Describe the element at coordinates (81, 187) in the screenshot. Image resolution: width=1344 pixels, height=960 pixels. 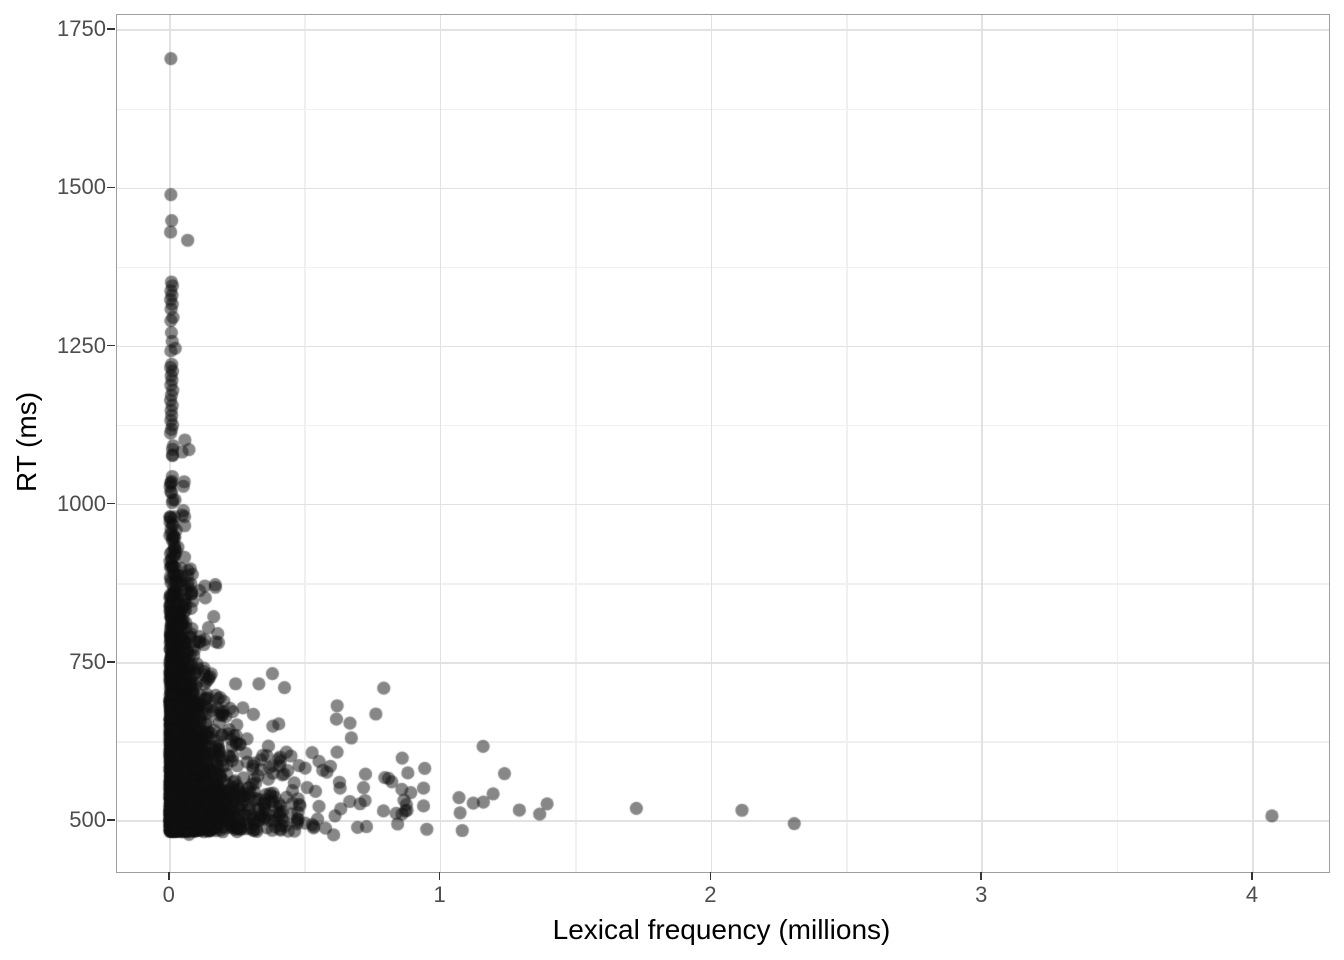
I see `y-tick-label: 1500` at that location.